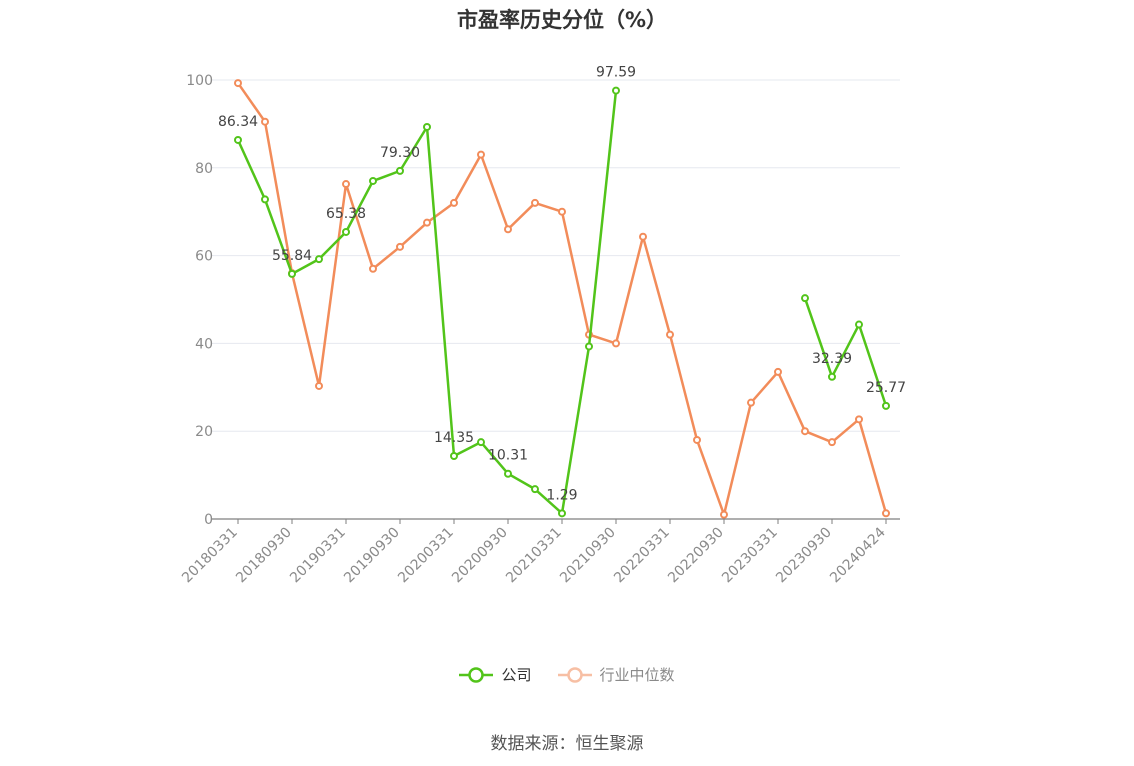 This screenshot has height=766, width=1134. Describe the element at coordinates (346, 214) in the screenshot. I see `data-label: 65.38` at that location.